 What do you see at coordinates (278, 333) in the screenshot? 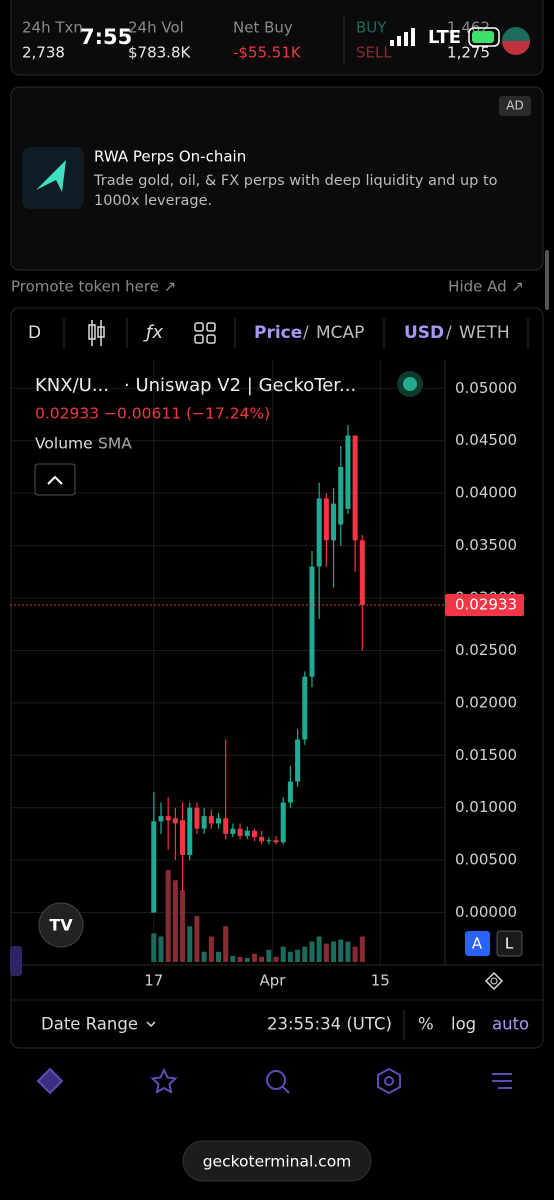
I see `price-toggle: Price` at bounding box center [278, 333].